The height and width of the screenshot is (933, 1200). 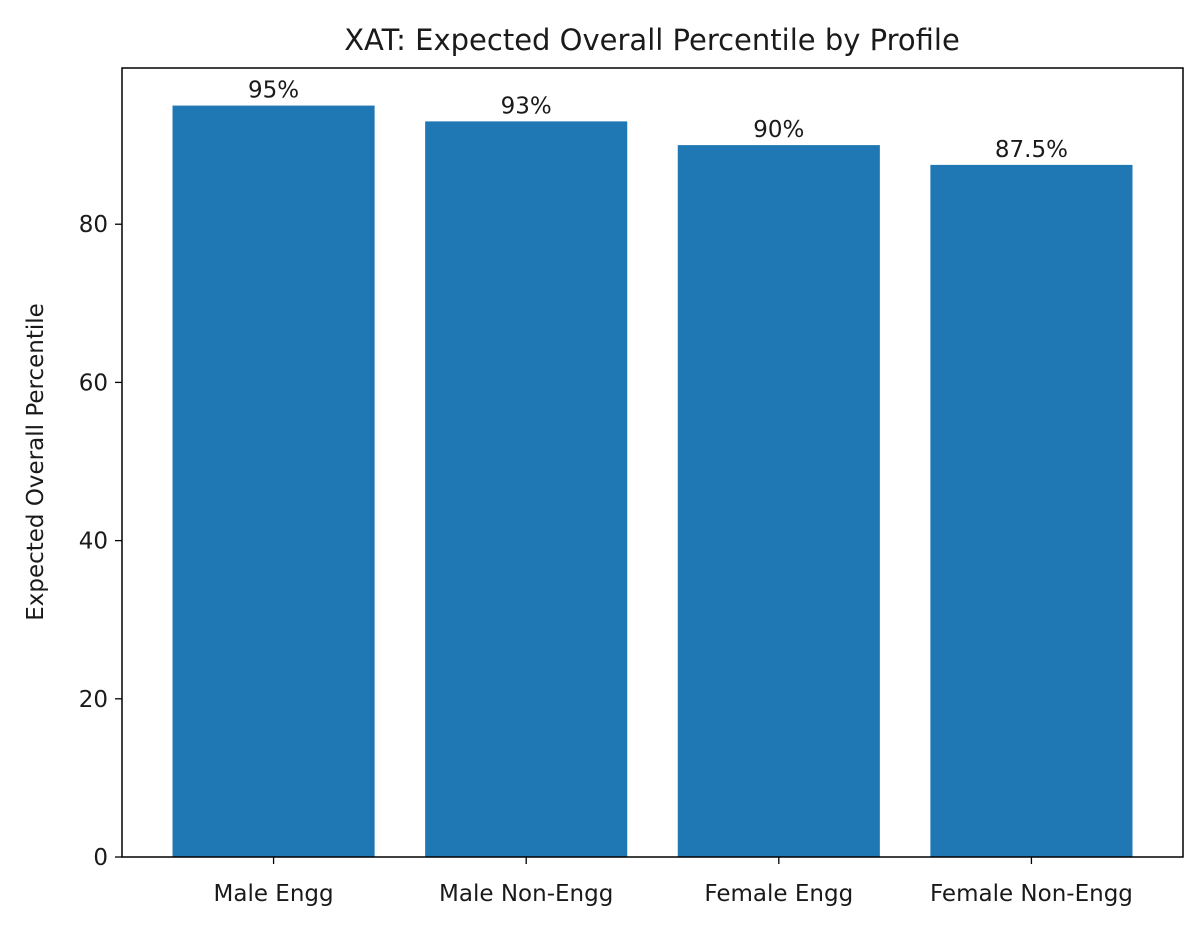 What do you see at coordinates (93, 542) in the screenshot?
I see `y-tick-label: 40` at bounding box center [93, 542].